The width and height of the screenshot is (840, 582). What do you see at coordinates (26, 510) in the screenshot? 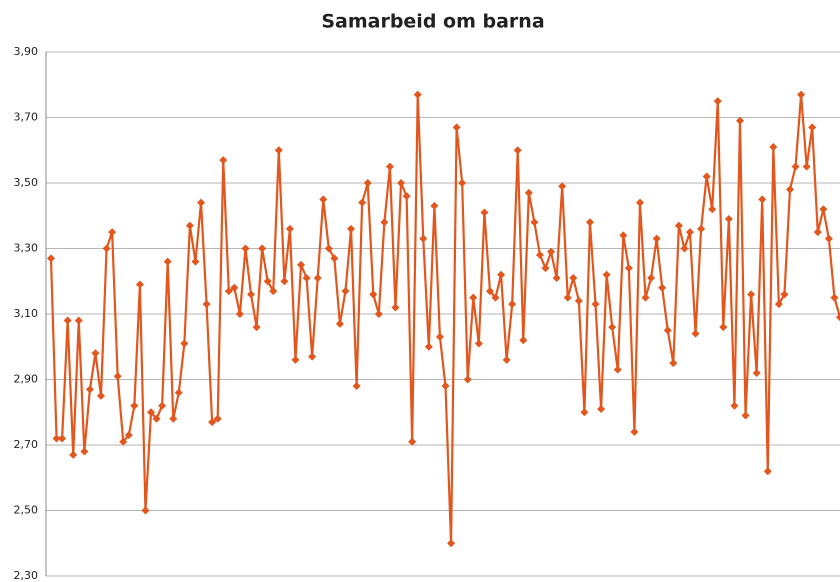
I see `y-tick-label: 2,50` at bounding box center [26, 510].